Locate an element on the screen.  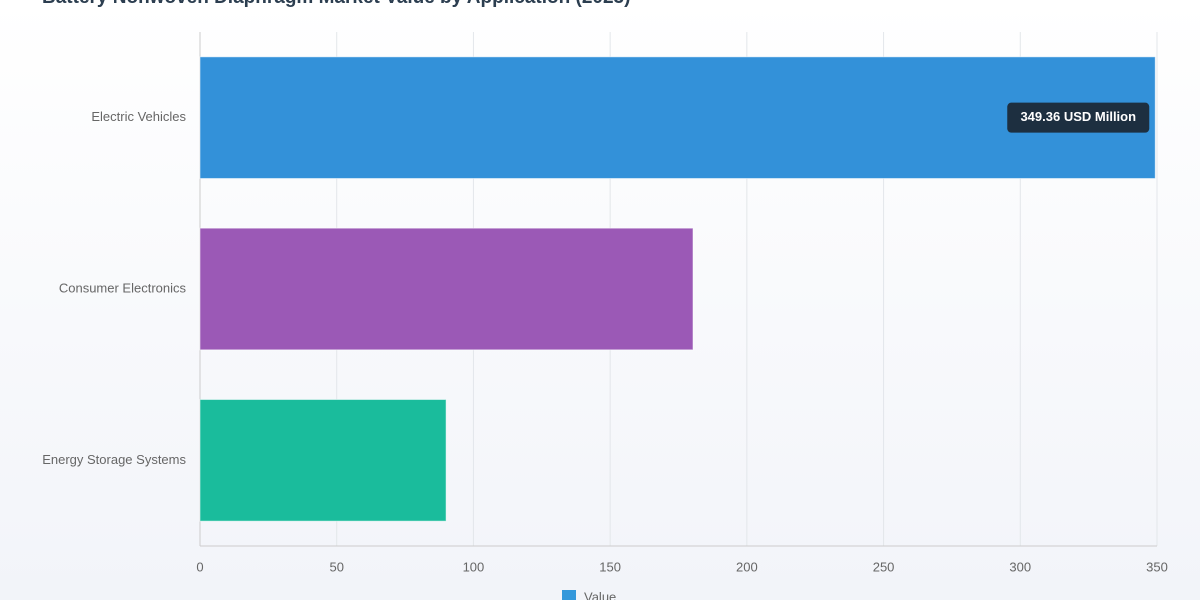
x-tick-label: 150 is located at coordinates (610, 566).